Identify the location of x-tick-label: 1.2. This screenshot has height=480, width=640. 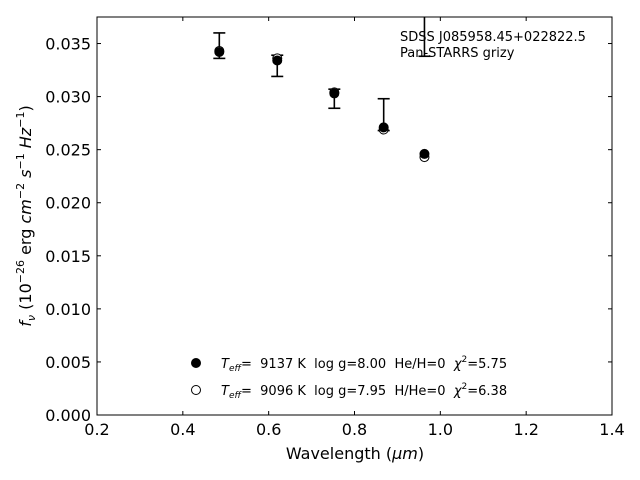
(525, 429).